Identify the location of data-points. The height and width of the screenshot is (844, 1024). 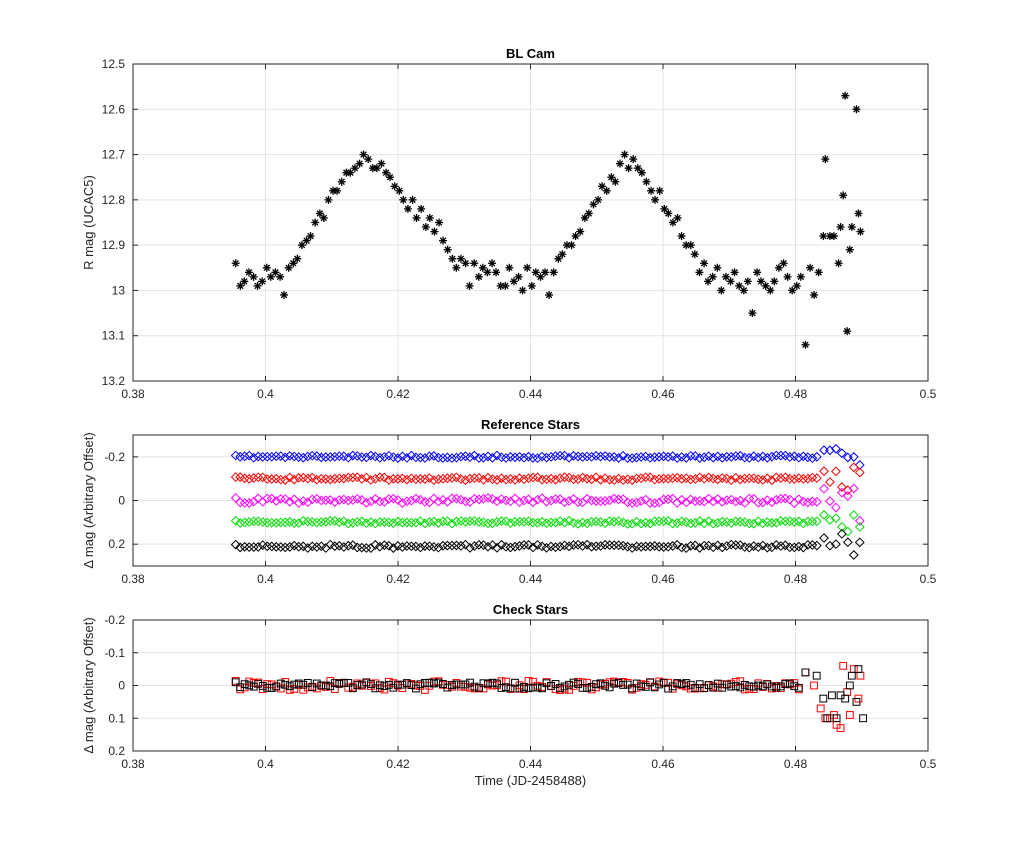
(547, 501).